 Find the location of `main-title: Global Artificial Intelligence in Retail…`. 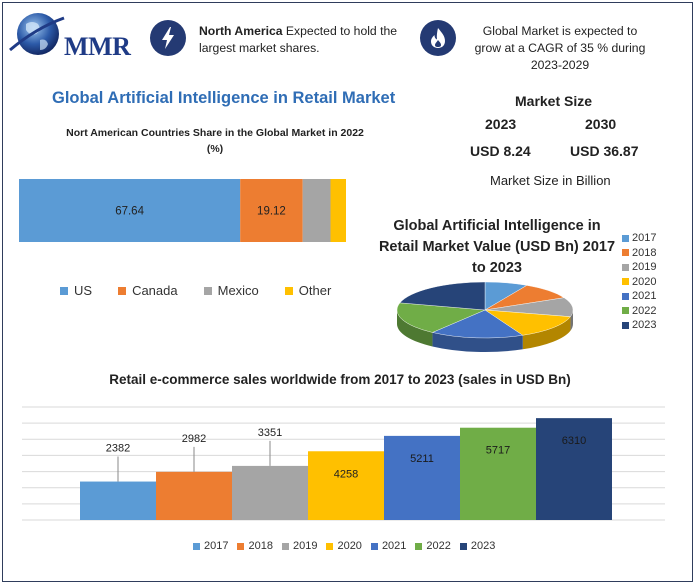

main-title: Global Artificial Intelligence in Retail… is located at coordinates (224, 98).